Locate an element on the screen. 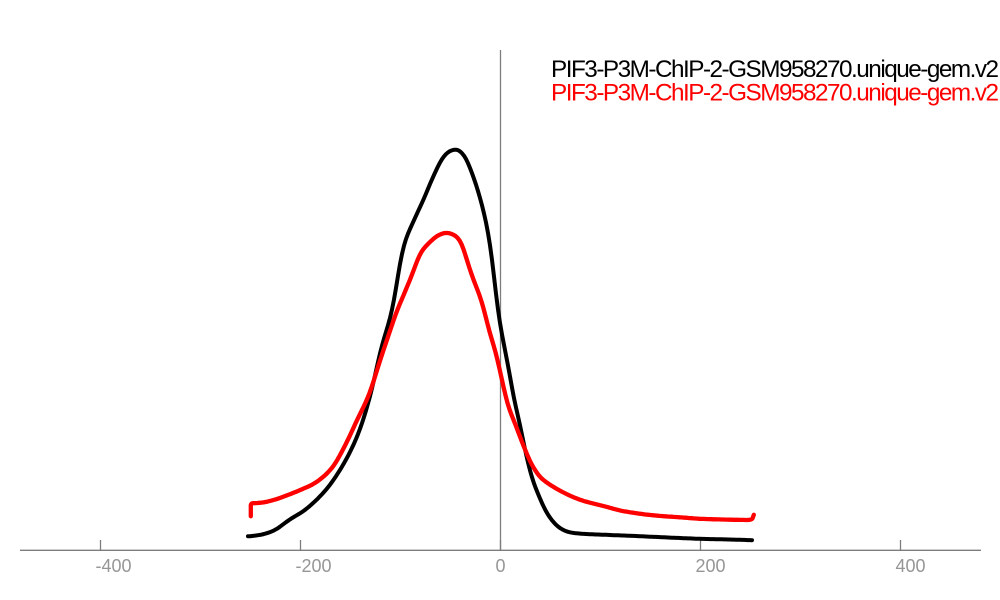 This screenshot has width=1000, height=600. svg-text: -400 is located at coordinates (114, 566).